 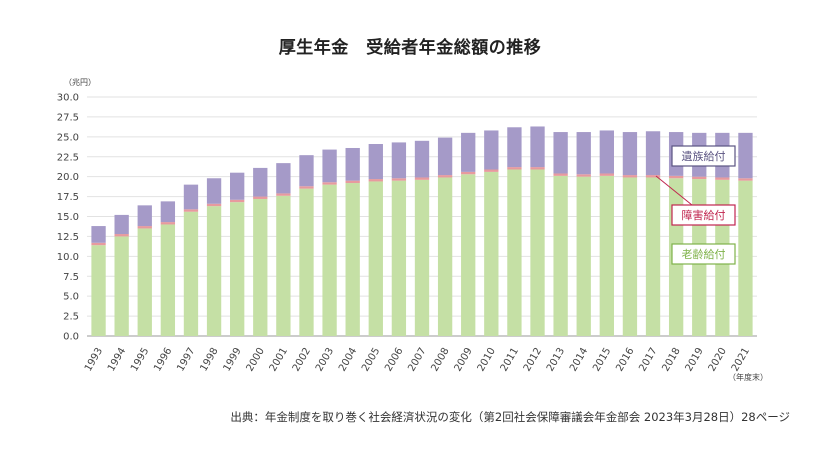 What do you see at coordinates (209, 360) in the screenshot?
I see `x-tick-label: 1998` at bounding box center [209, 360].